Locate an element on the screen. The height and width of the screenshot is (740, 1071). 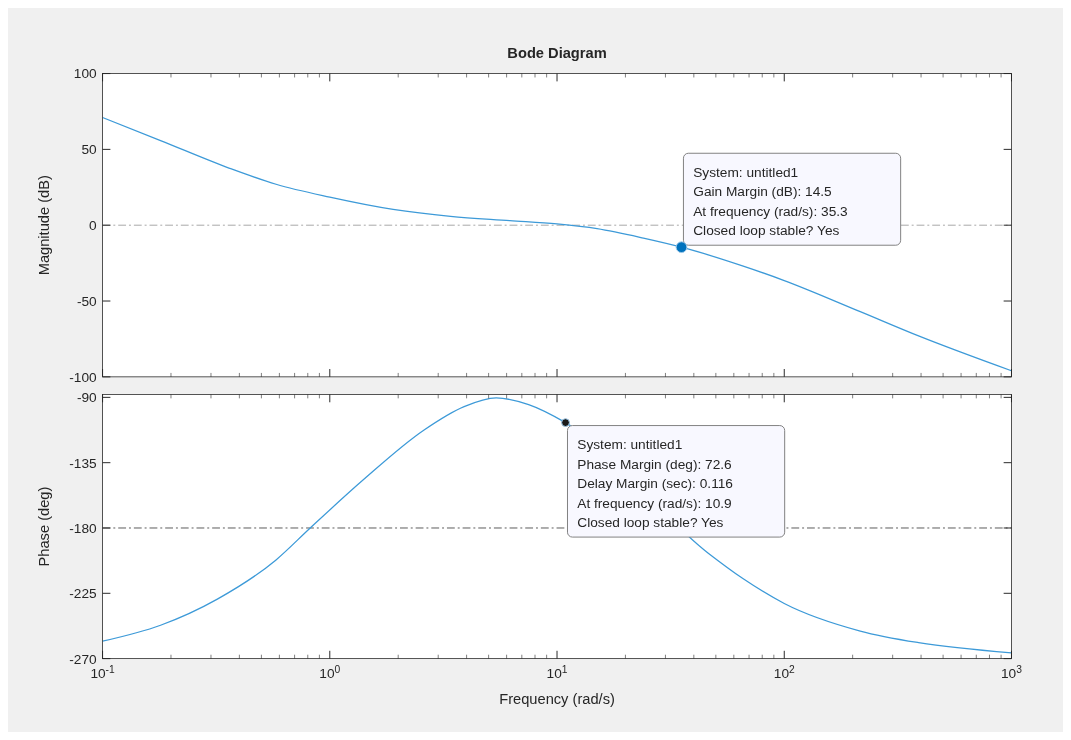
x-tick-label: 10$^{1}$ is located at coordinates (557, 672).